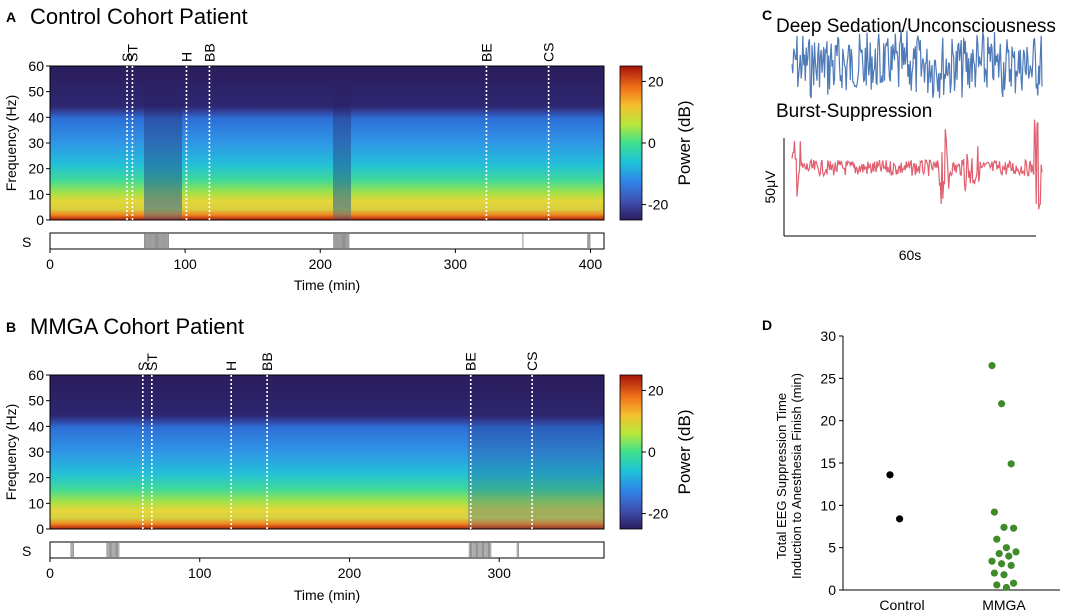  Describe the element at coordinates (658, 205) in the screenshot. I see `a-colorbar-tick-label: -20` at that location.